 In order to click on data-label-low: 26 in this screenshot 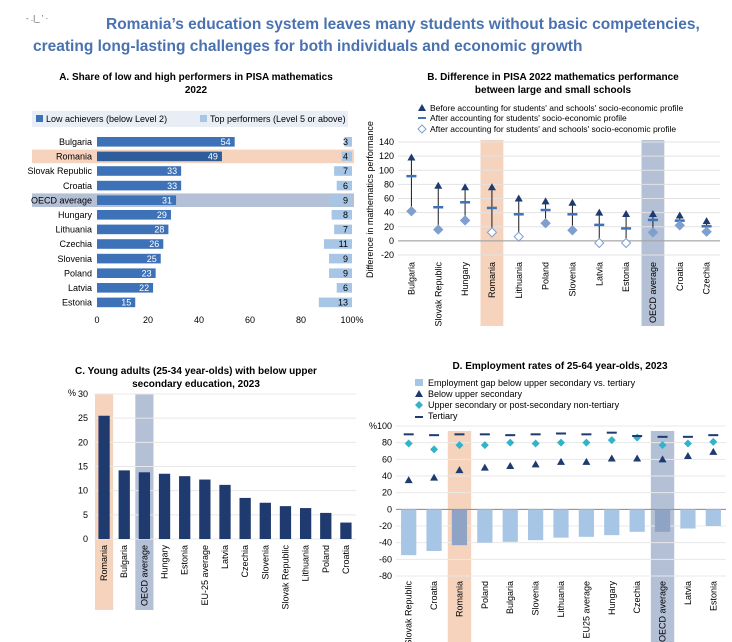, I will do `click(154, 244)`.